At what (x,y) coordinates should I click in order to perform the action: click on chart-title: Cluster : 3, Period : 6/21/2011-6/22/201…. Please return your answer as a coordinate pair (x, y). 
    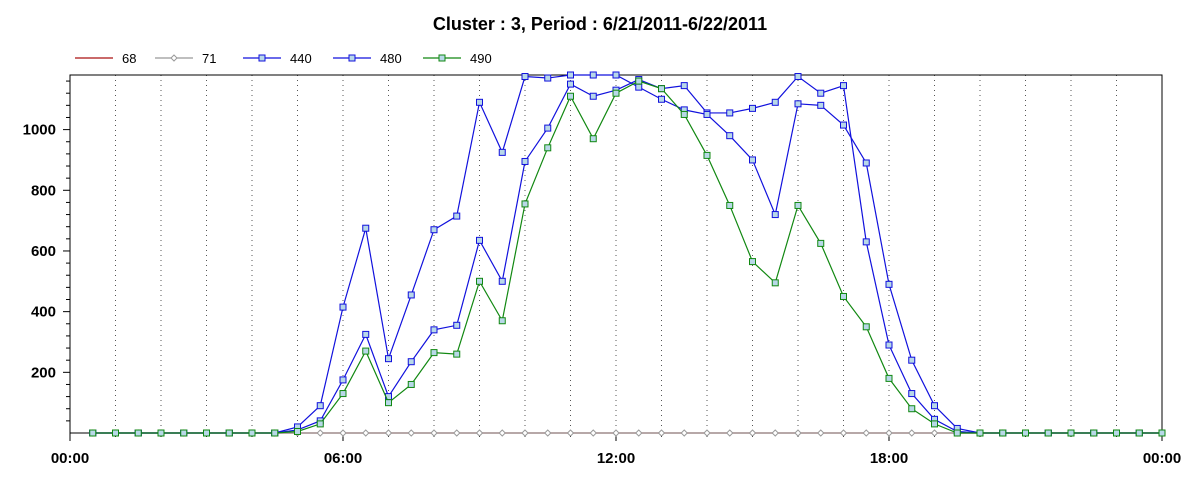
    Looking at the image, I should click on (600, 24).